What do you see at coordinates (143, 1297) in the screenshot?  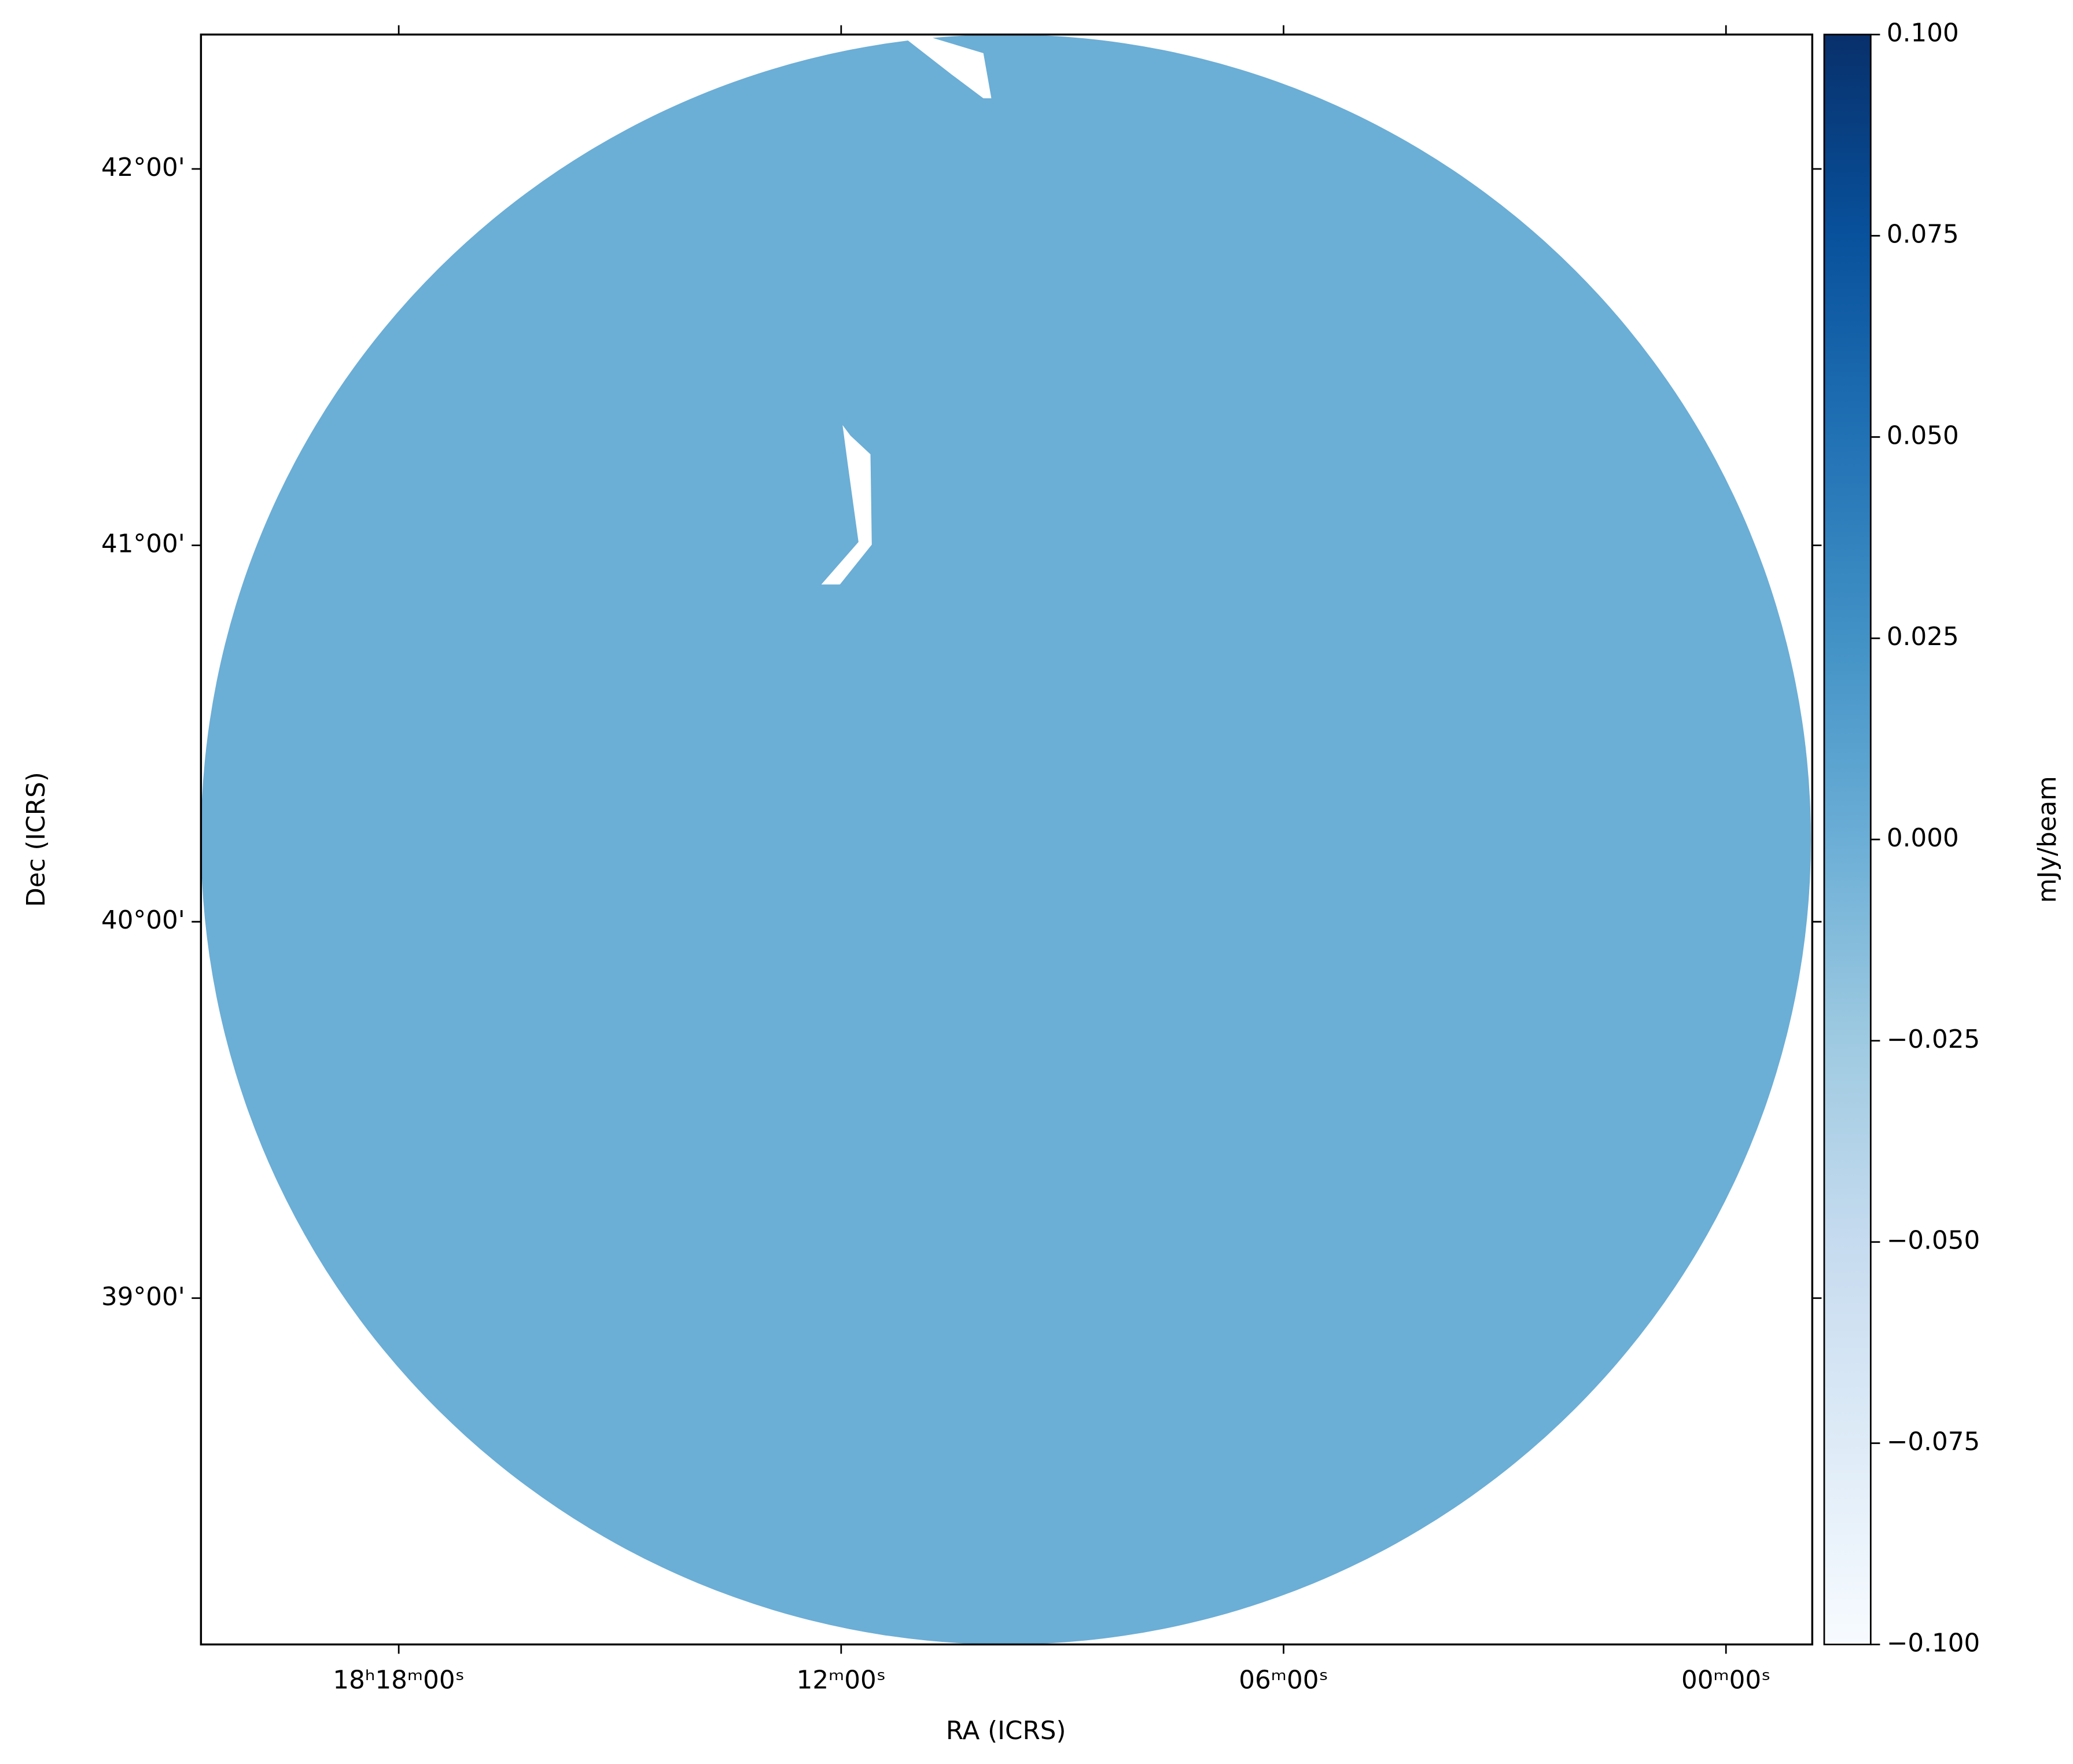 I see `y-tick-label: 39°00'` at bounding box center [143, 1297].